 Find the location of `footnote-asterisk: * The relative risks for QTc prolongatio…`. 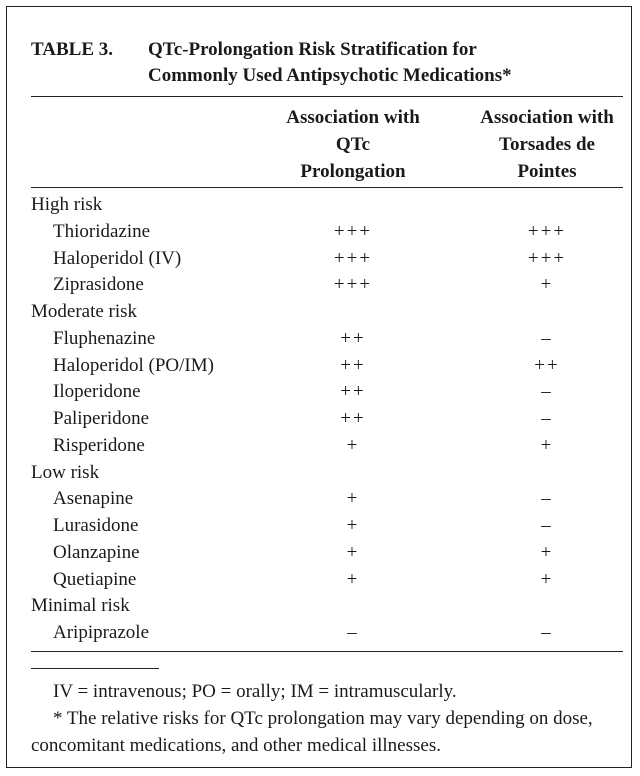

footnote-asterisk: * The relative risks for QTc prolongatio… is located at coordinates (312, 732).